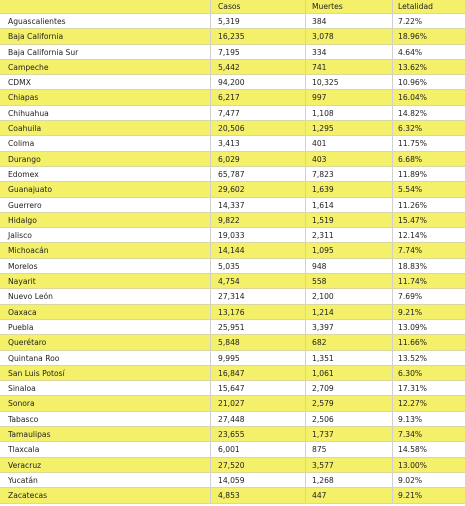 This screenshot has width=465, height=506. What do you see at coordinates (412, 37) in the screenshot?
I see `table-cell: 18.96%` at bounding box center [412, 37].